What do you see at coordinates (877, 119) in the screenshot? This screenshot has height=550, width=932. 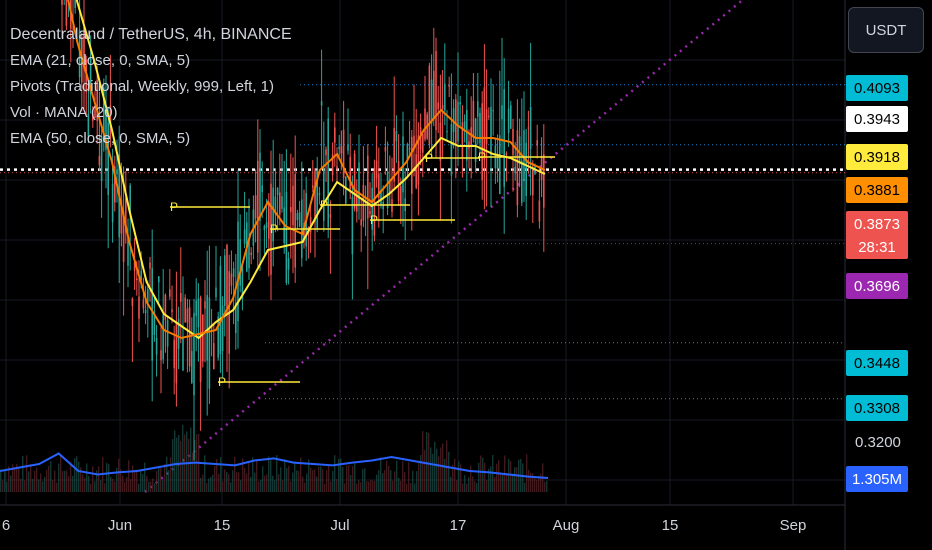 I see `price-badge-text: 0.3943` at bounding box center [877, 119].